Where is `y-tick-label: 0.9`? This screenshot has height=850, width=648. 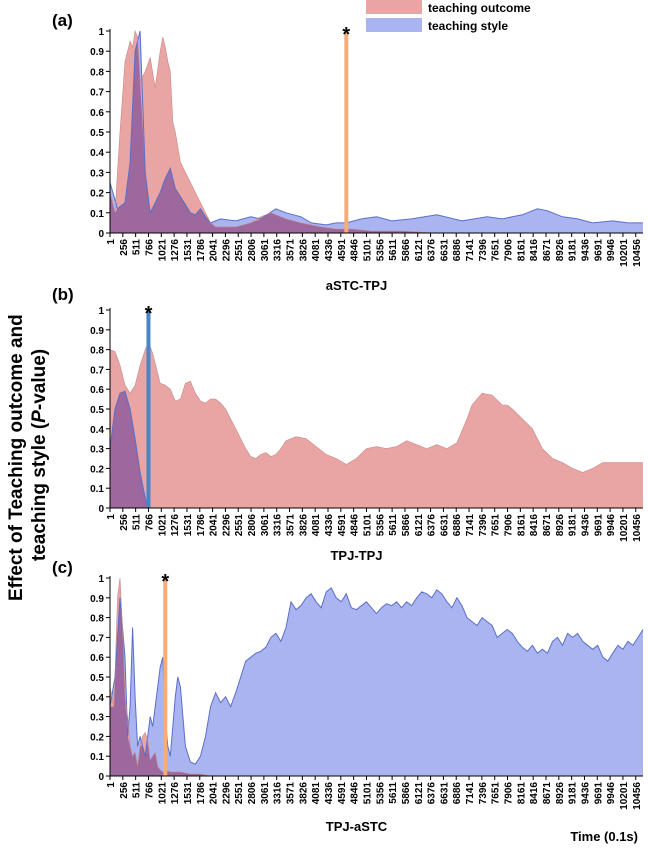
y-tick-label: 0.9 is located at coordinates (97, 52).